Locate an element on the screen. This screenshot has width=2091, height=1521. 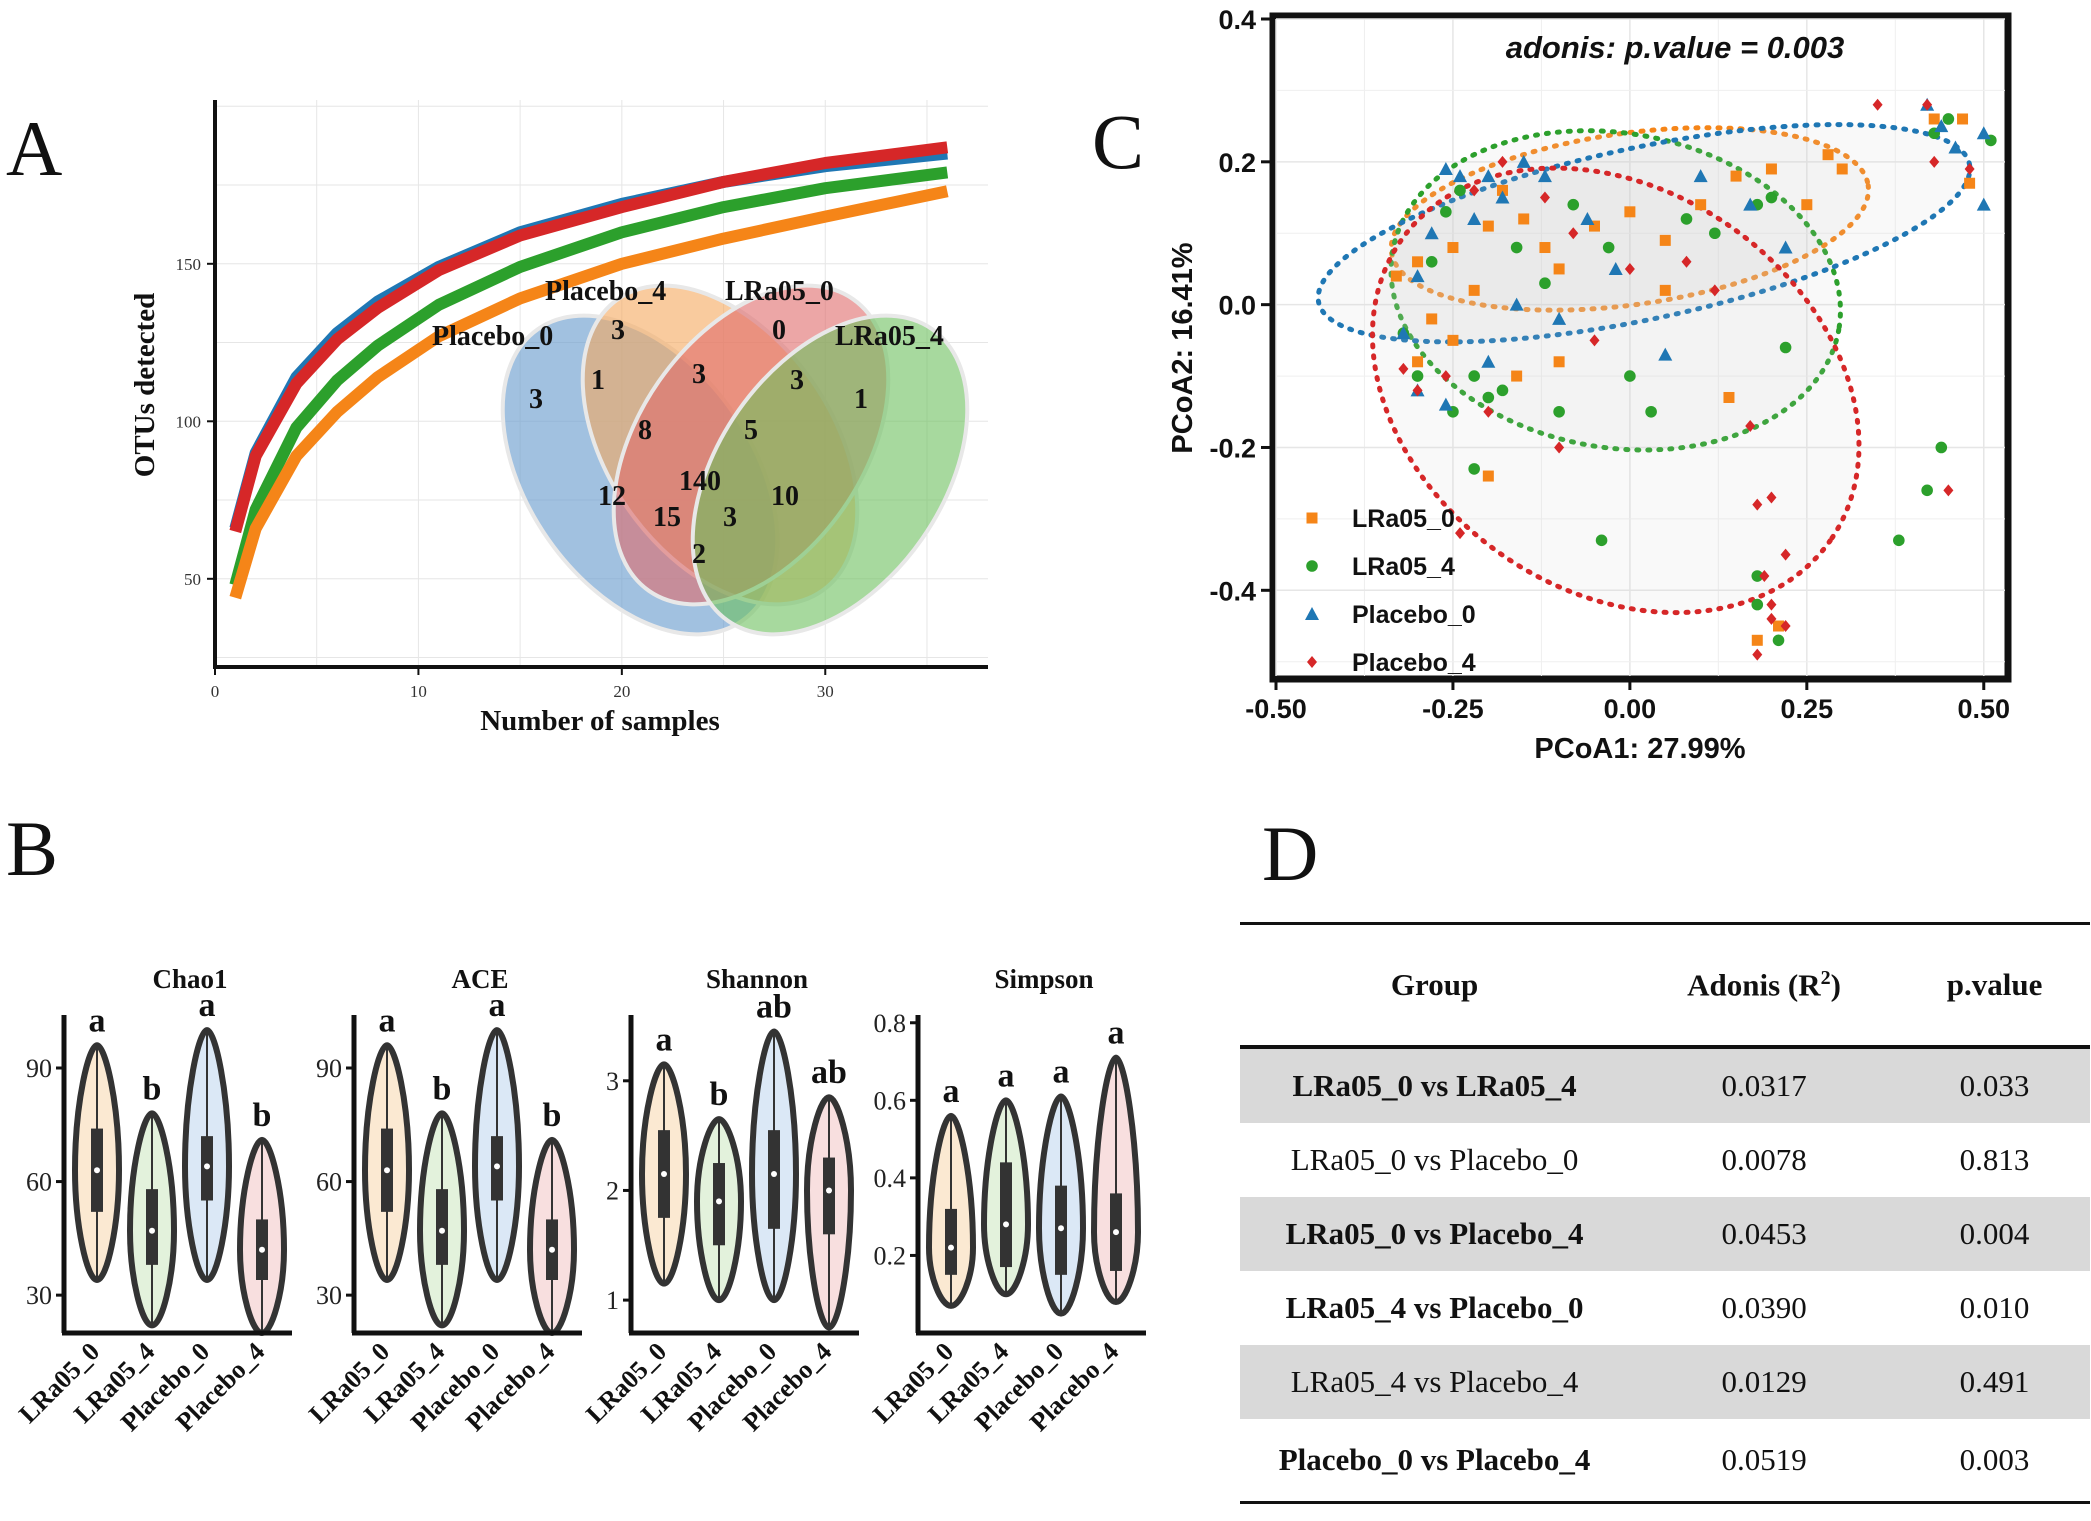
venn-label-placebo4: Placebo_4 is located at coordinates (605, 291).